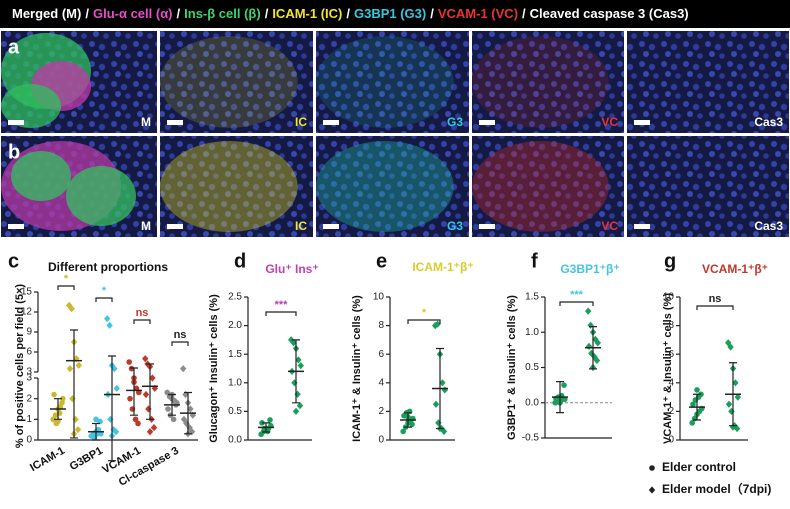 The width and height of the screenshot is (790, 509). I want to click on header-item: ICAM-1 (IC), so click(307, 13).